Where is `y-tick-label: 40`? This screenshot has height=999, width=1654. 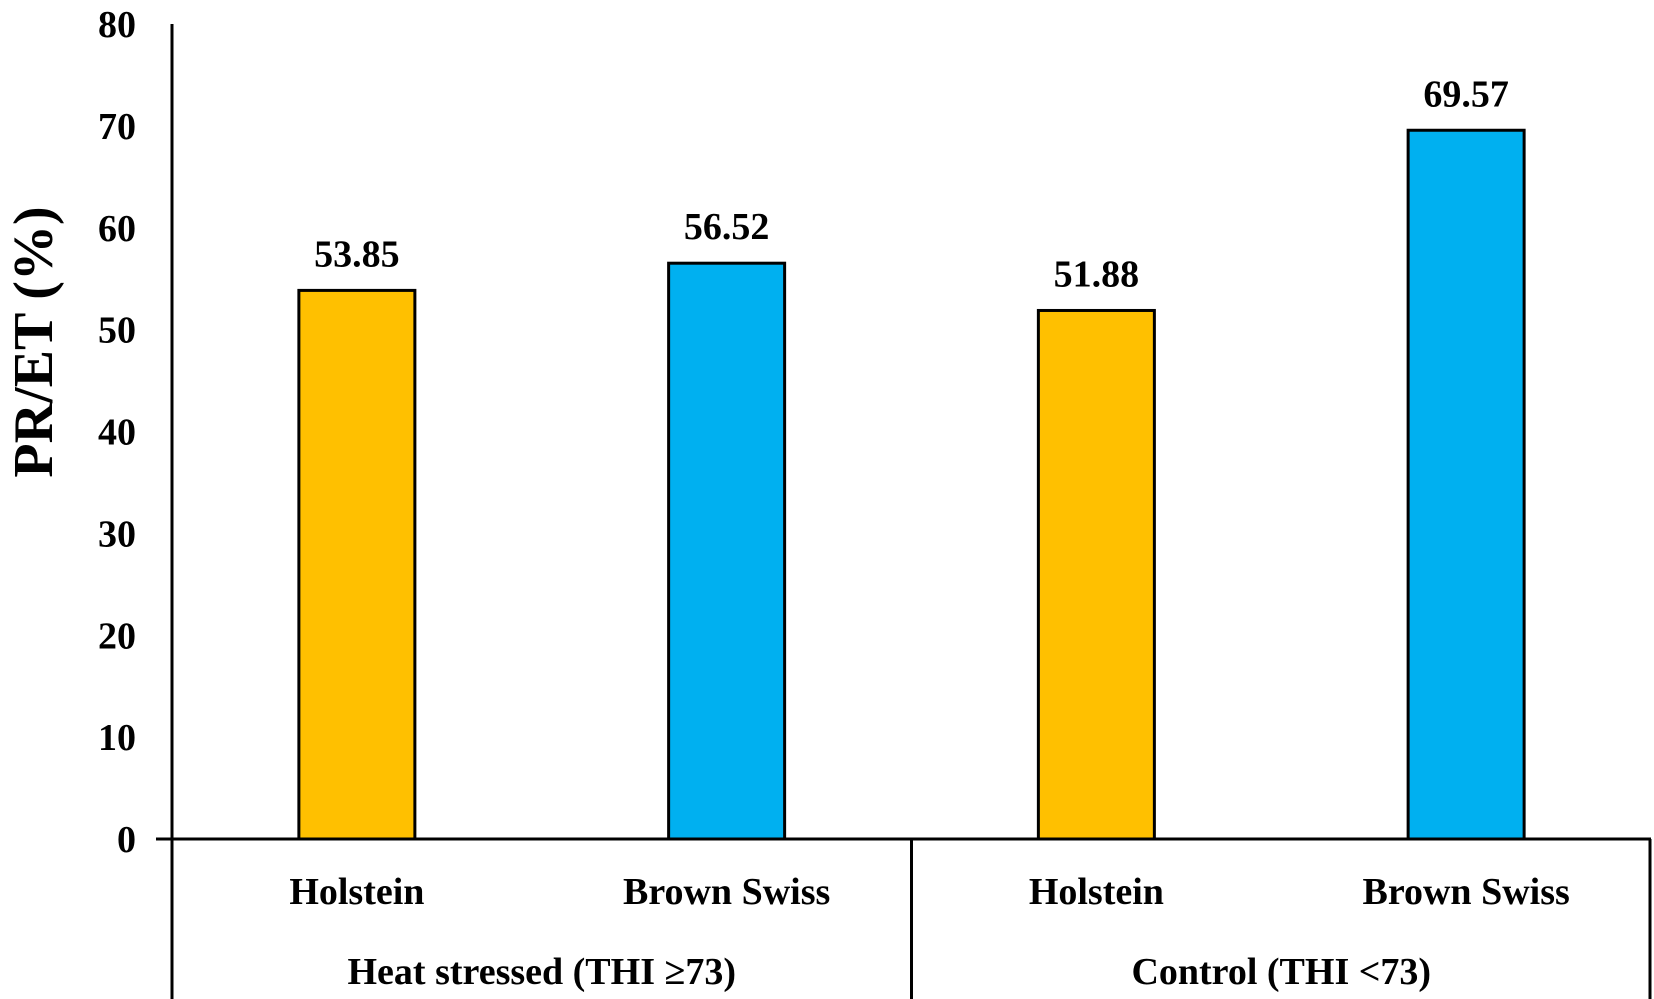 y-tick-label: 40 is located at coordinates (117, 433).